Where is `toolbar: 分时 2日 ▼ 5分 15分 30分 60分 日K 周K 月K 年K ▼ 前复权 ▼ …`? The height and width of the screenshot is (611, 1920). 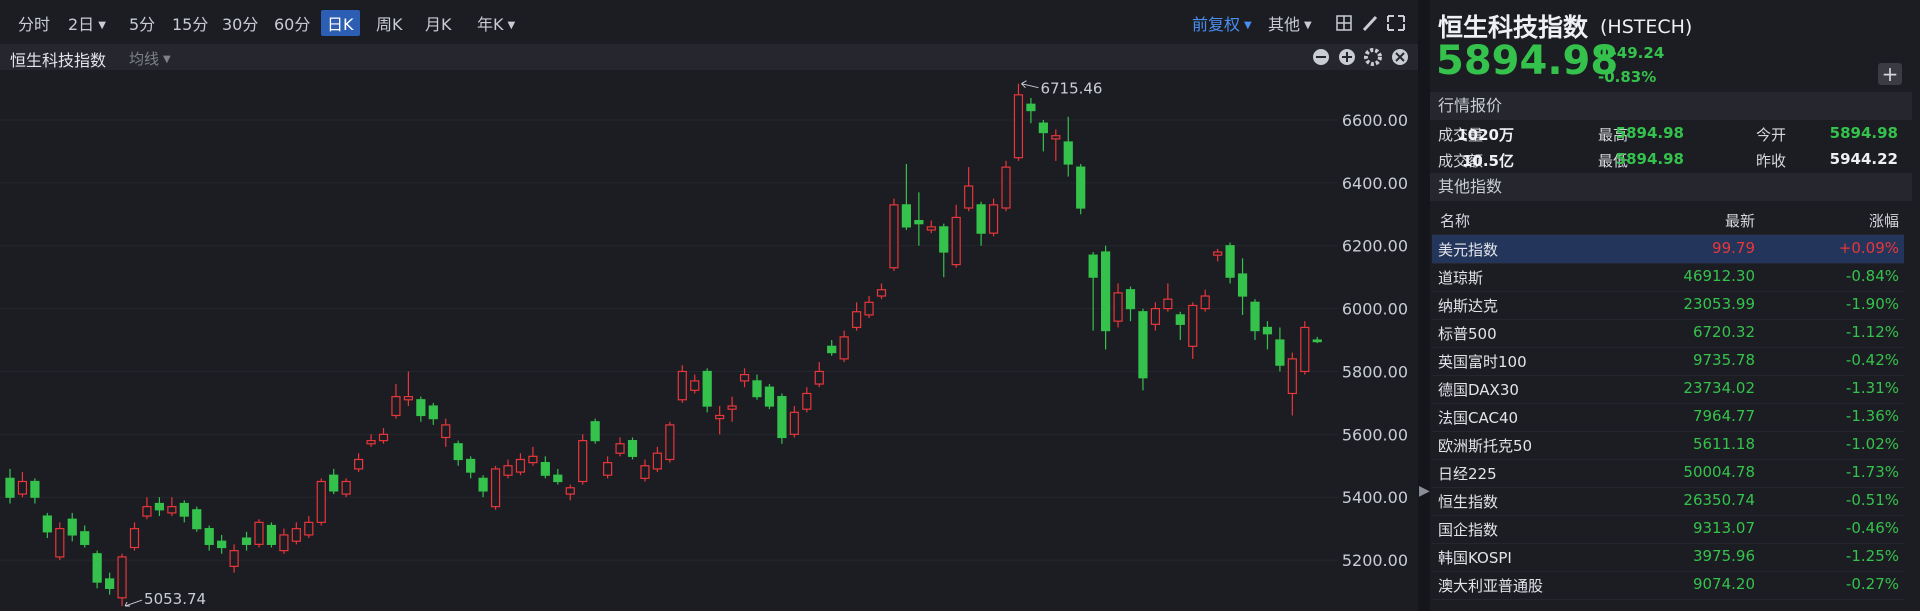
toolbar: 分时 2日 ▼ 5分 15分 30分 60分 日K 周K 月K 年K ▼ 前复权 ▼ … is located at coordinates (709, 22).